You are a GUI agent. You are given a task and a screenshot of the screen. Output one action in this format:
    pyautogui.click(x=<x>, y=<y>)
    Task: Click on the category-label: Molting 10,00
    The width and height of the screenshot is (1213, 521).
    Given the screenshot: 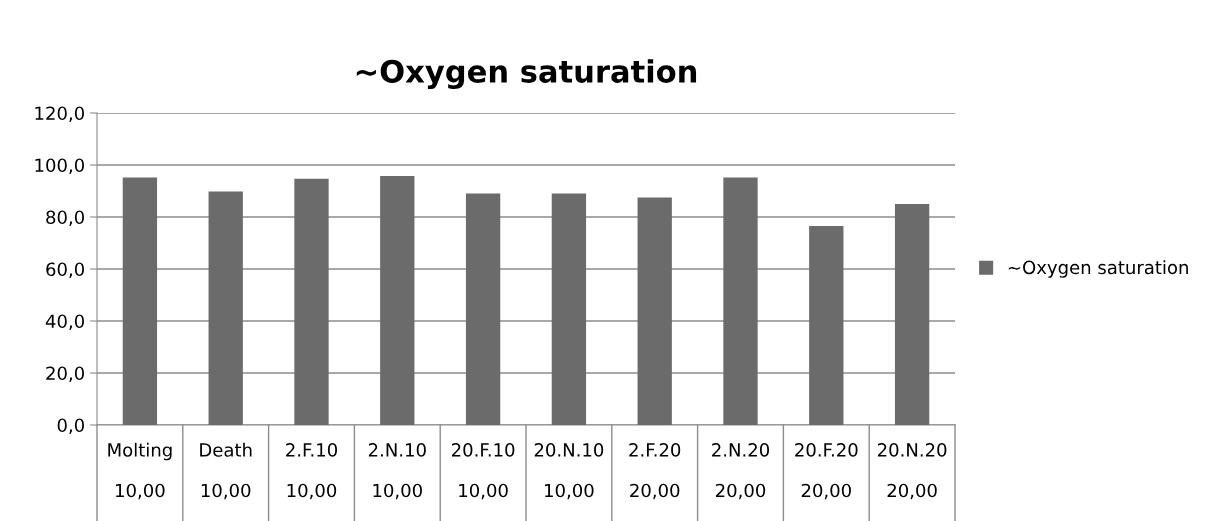 What is the action you would take?
    pyautogui.click(x=140, y=471)
    